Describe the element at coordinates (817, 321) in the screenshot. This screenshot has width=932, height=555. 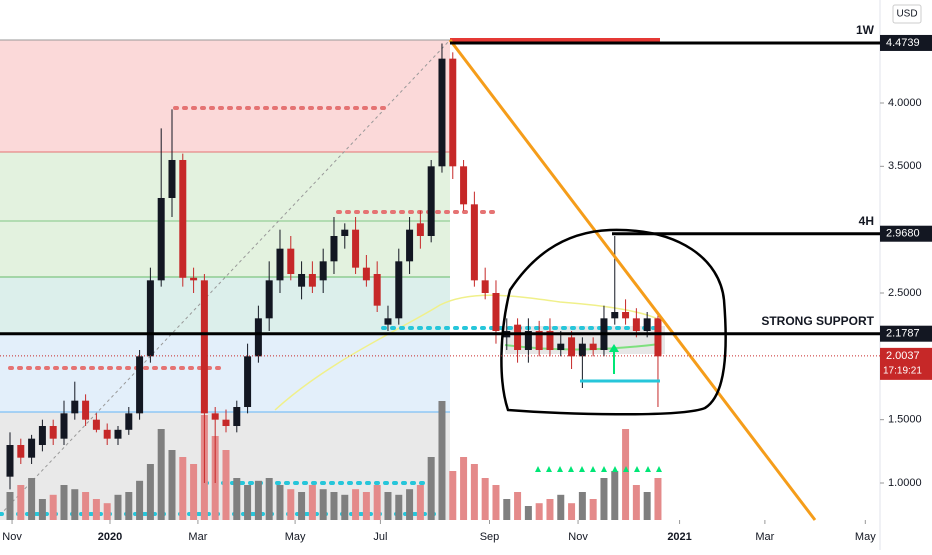
I see `level-annotation: STRONG SUPPORT` at that location.